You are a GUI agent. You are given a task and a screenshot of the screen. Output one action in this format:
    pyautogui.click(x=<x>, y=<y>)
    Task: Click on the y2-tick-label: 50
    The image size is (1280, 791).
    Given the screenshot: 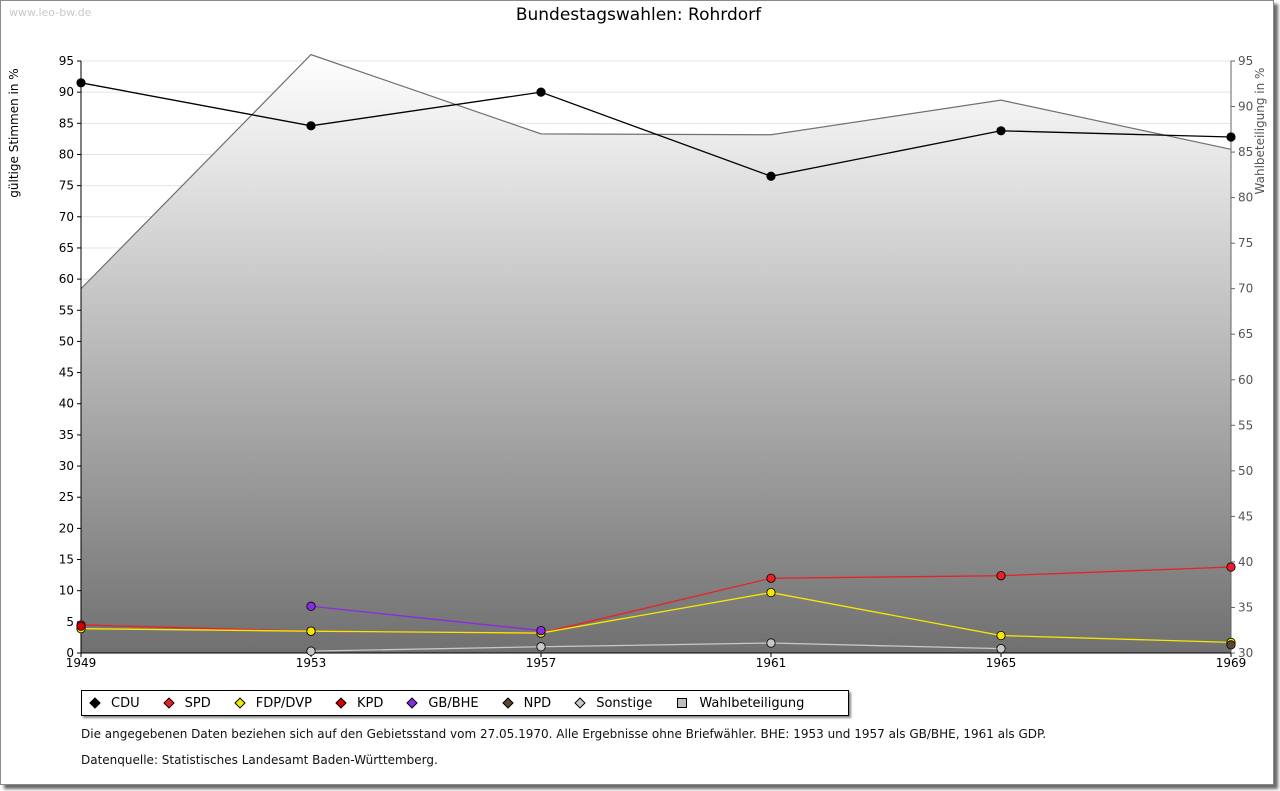 What is the action you would take?
    pyautogui.click(x=1245, y=471)
    